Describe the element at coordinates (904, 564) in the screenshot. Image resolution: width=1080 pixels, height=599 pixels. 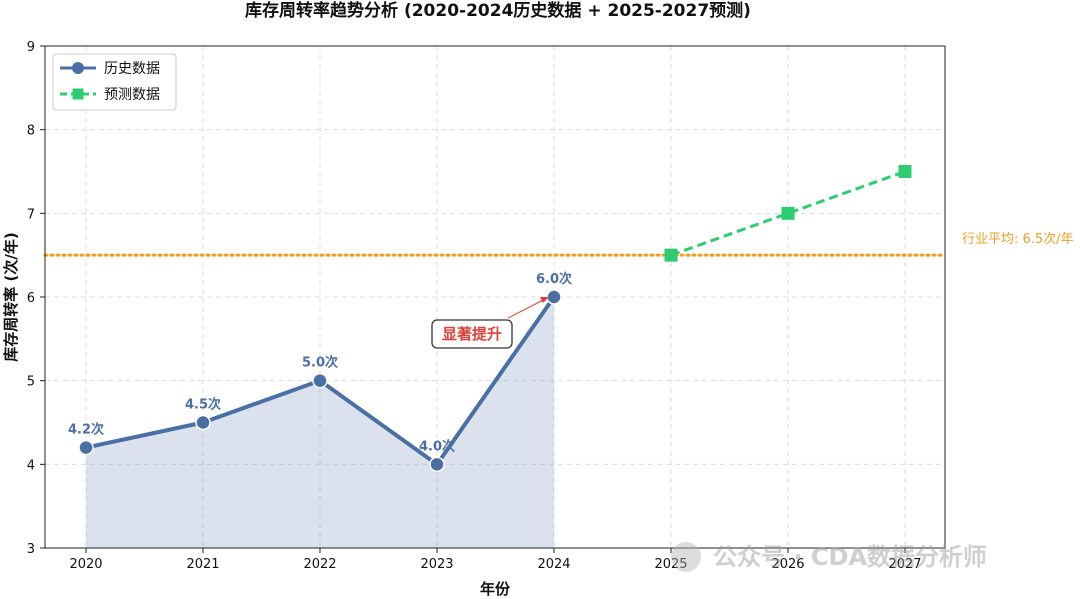
I see `x-tick-label-2027: 2027` at that location.